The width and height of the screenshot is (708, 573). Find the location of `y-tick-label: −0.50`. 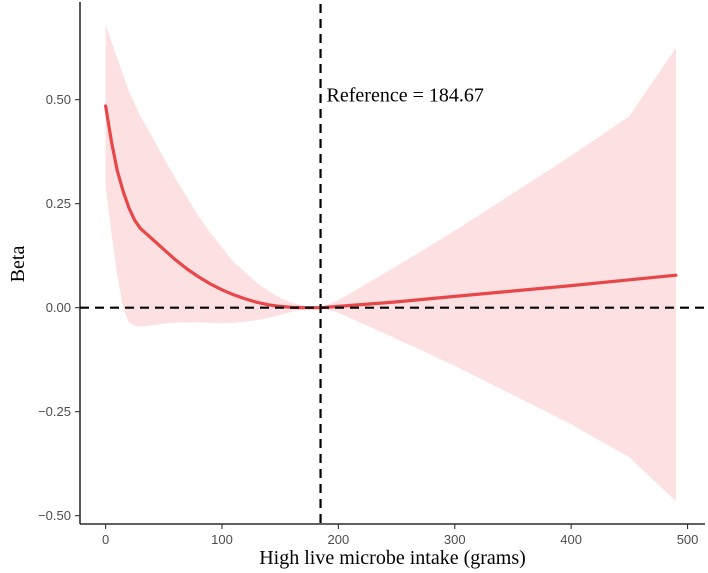

y-tick-label: −0.50 is located at coordinates (54, 515).